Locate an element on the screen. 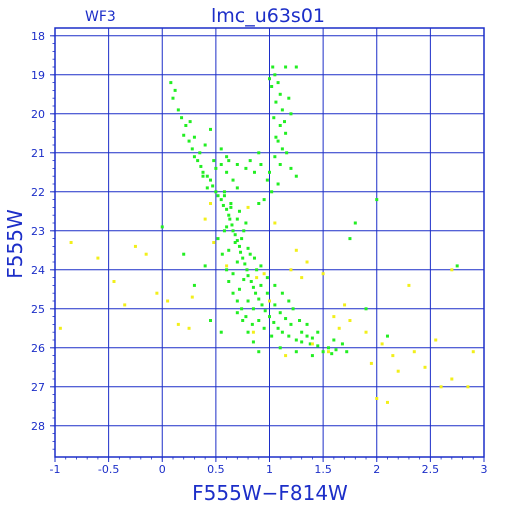  x-tick-label: 3 is located at coordinates (484, 469).